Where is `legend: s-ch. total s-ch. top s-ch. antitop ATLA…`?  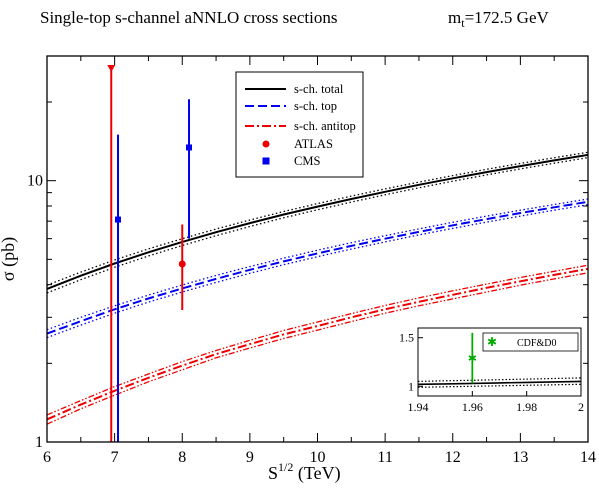 legend: s-ch. total s-ch. top s-ch. antitop ATLA… is located at coordinates (299, 124).